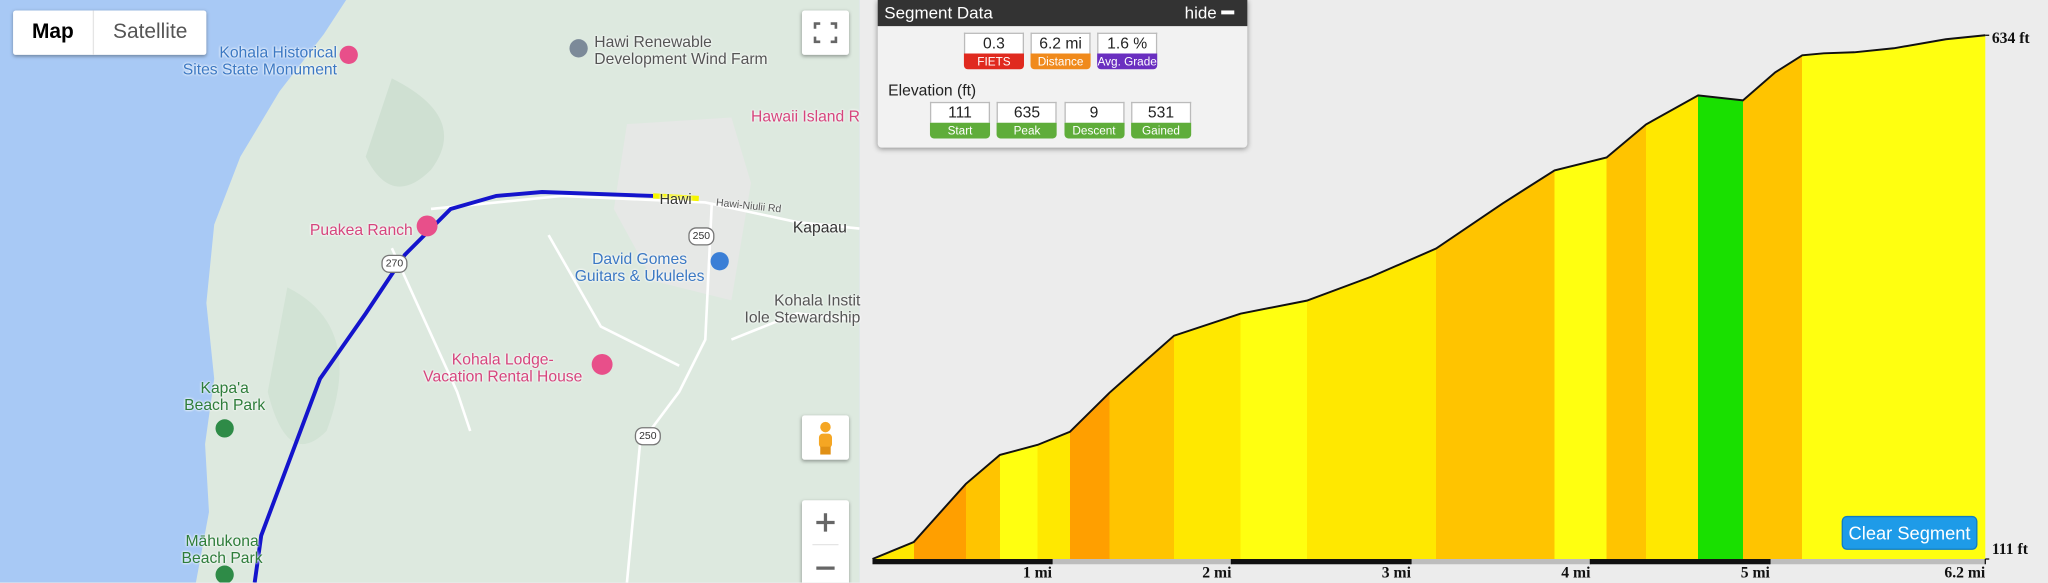  I want to click on label-line: Hawaii Island R, so click(805, 116).